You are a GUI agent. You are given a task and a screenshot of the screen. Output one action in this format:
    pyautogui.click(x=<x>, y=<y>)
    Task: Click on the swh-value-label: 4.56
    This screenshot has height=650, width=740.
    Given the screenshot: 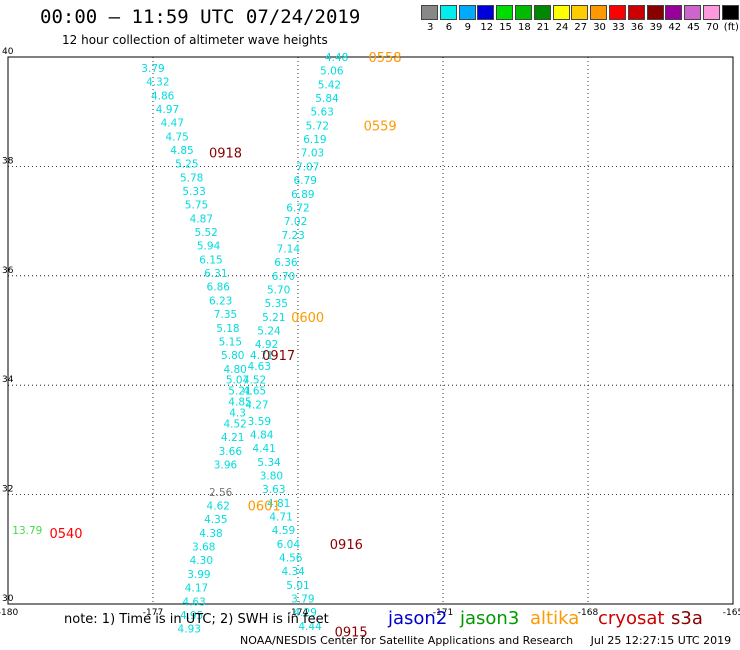 What is the action you would take?
    pyautogui.click(x=291, y=559)
    